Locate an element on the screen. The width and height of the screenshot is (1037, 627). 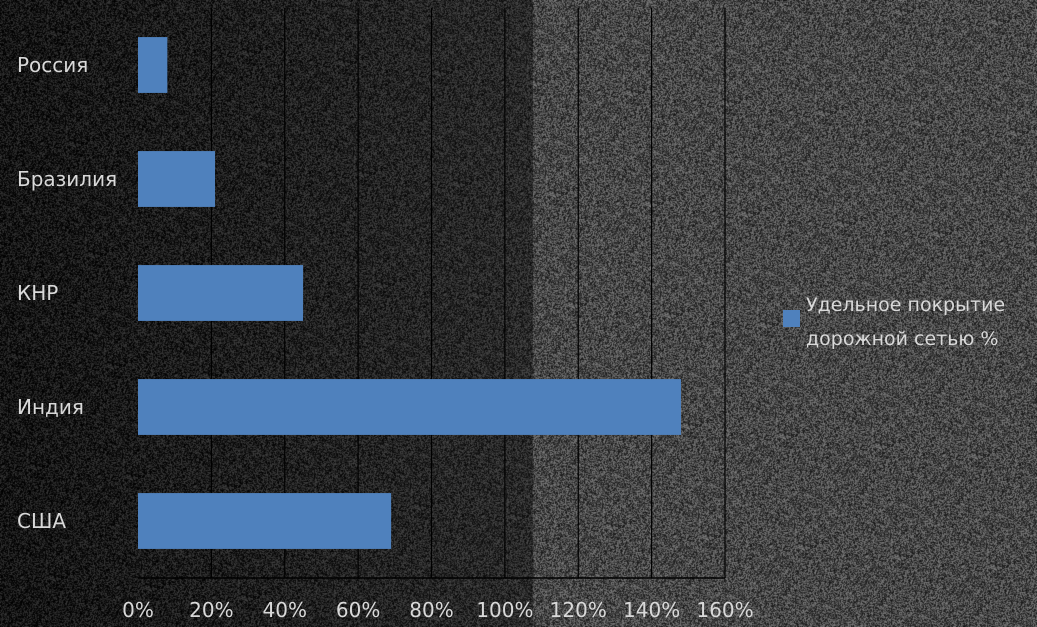
legend-label-line-2: дорожной сетью % is located at coordinates (902, 339).